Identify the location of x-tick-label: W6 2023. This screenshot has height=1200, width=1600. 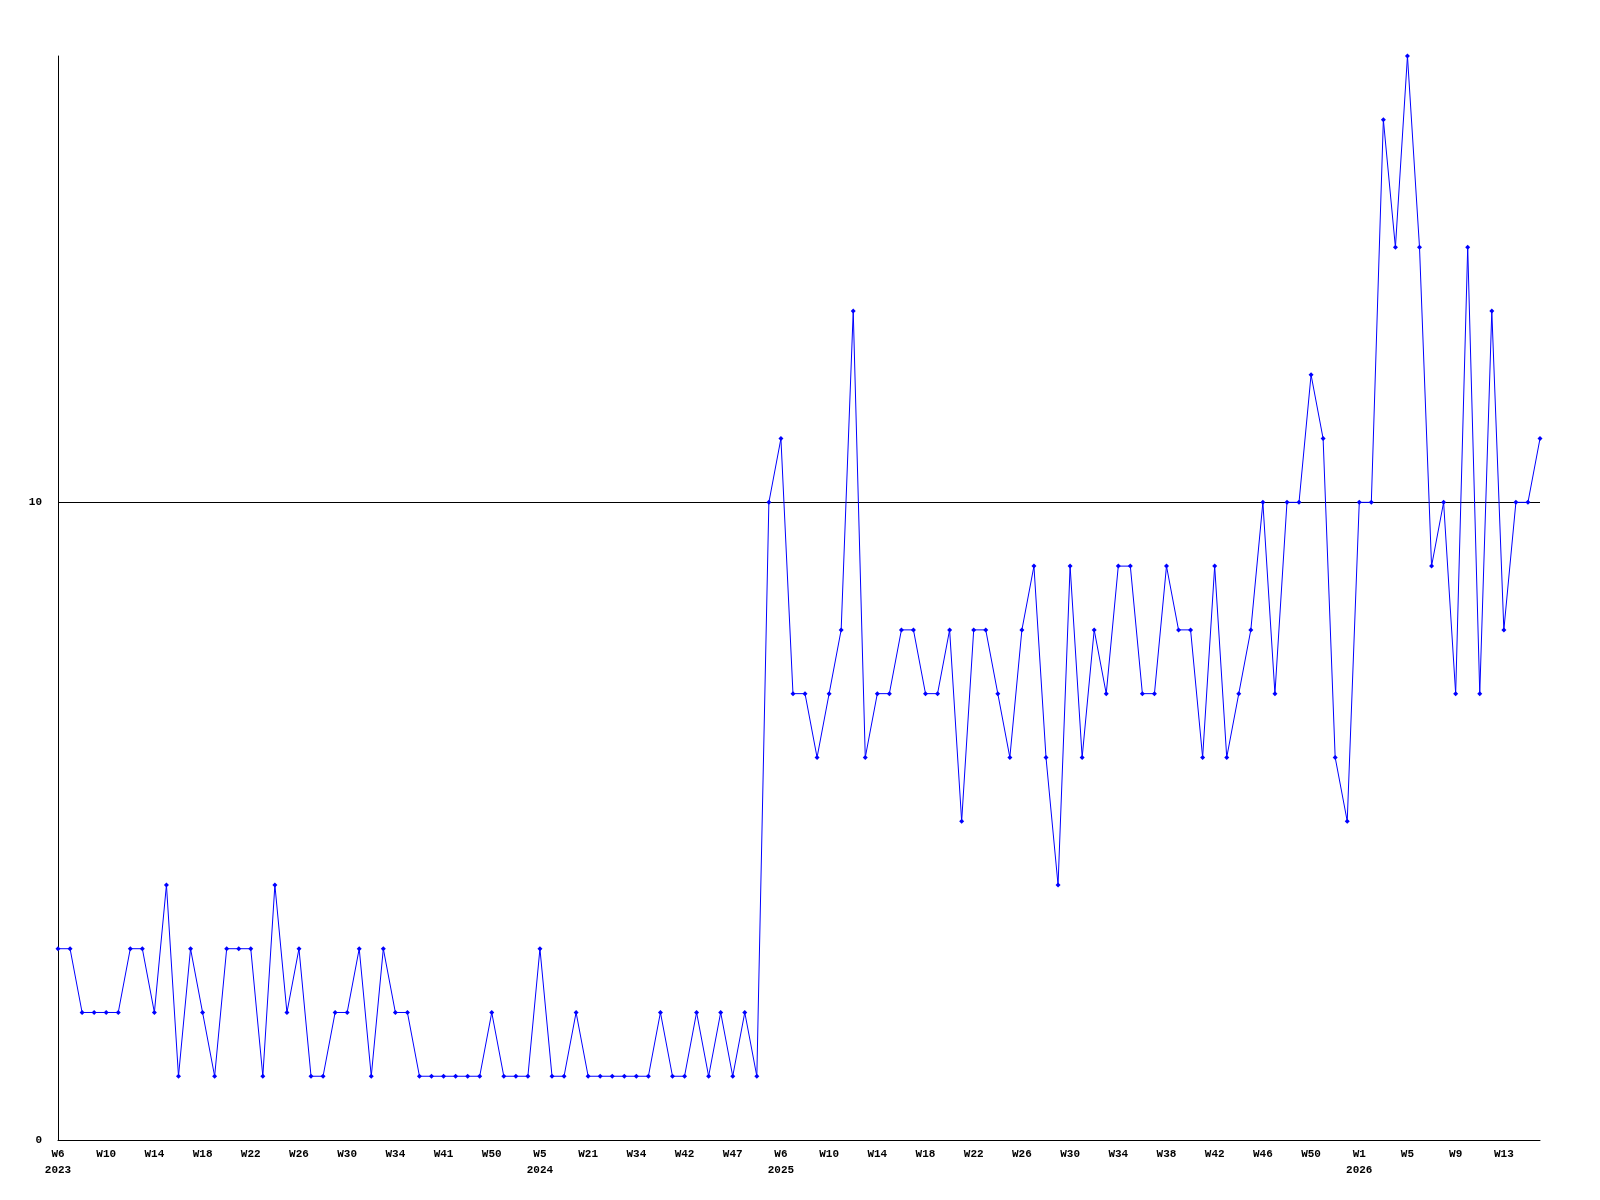
(58, 1162).